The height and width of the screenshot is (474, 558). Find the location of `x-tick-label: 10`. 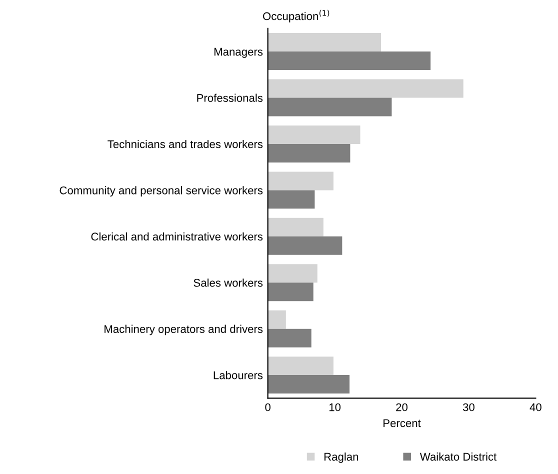

x-tick-label: 10 is located at coordinates (335, 407).